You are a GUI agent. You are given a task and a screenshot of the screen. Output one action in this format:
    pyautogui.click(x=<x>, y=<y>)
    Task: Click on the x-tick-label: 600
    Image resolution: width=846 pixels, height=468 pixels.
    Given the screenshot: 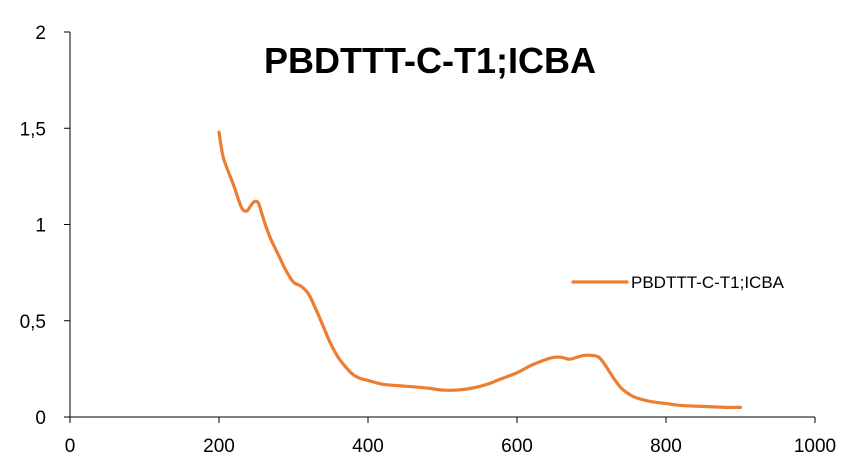 What is the action you would take?
    pyautogui.click(x=517, y=446)
    